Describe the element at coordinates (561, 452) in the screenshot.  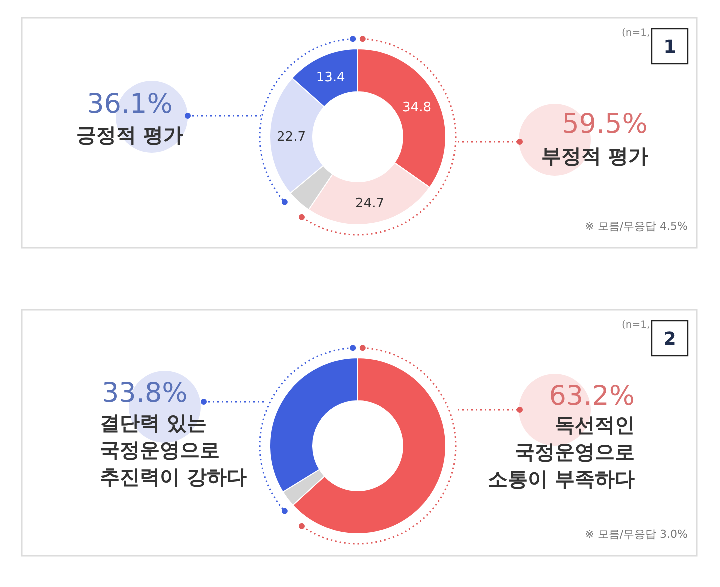
I see `text: 독선적인 국정운영으로 소통이 부족하다` at that location.